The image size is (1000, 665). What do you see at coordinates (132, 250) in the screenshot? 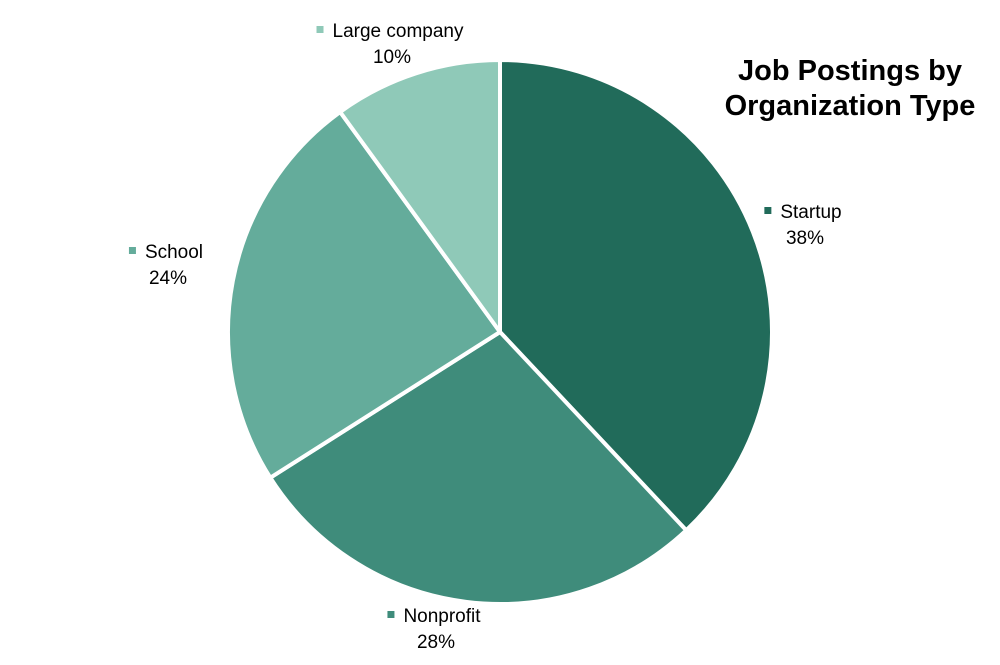
I see `legend-key-school` at bounding box center [132, 250].